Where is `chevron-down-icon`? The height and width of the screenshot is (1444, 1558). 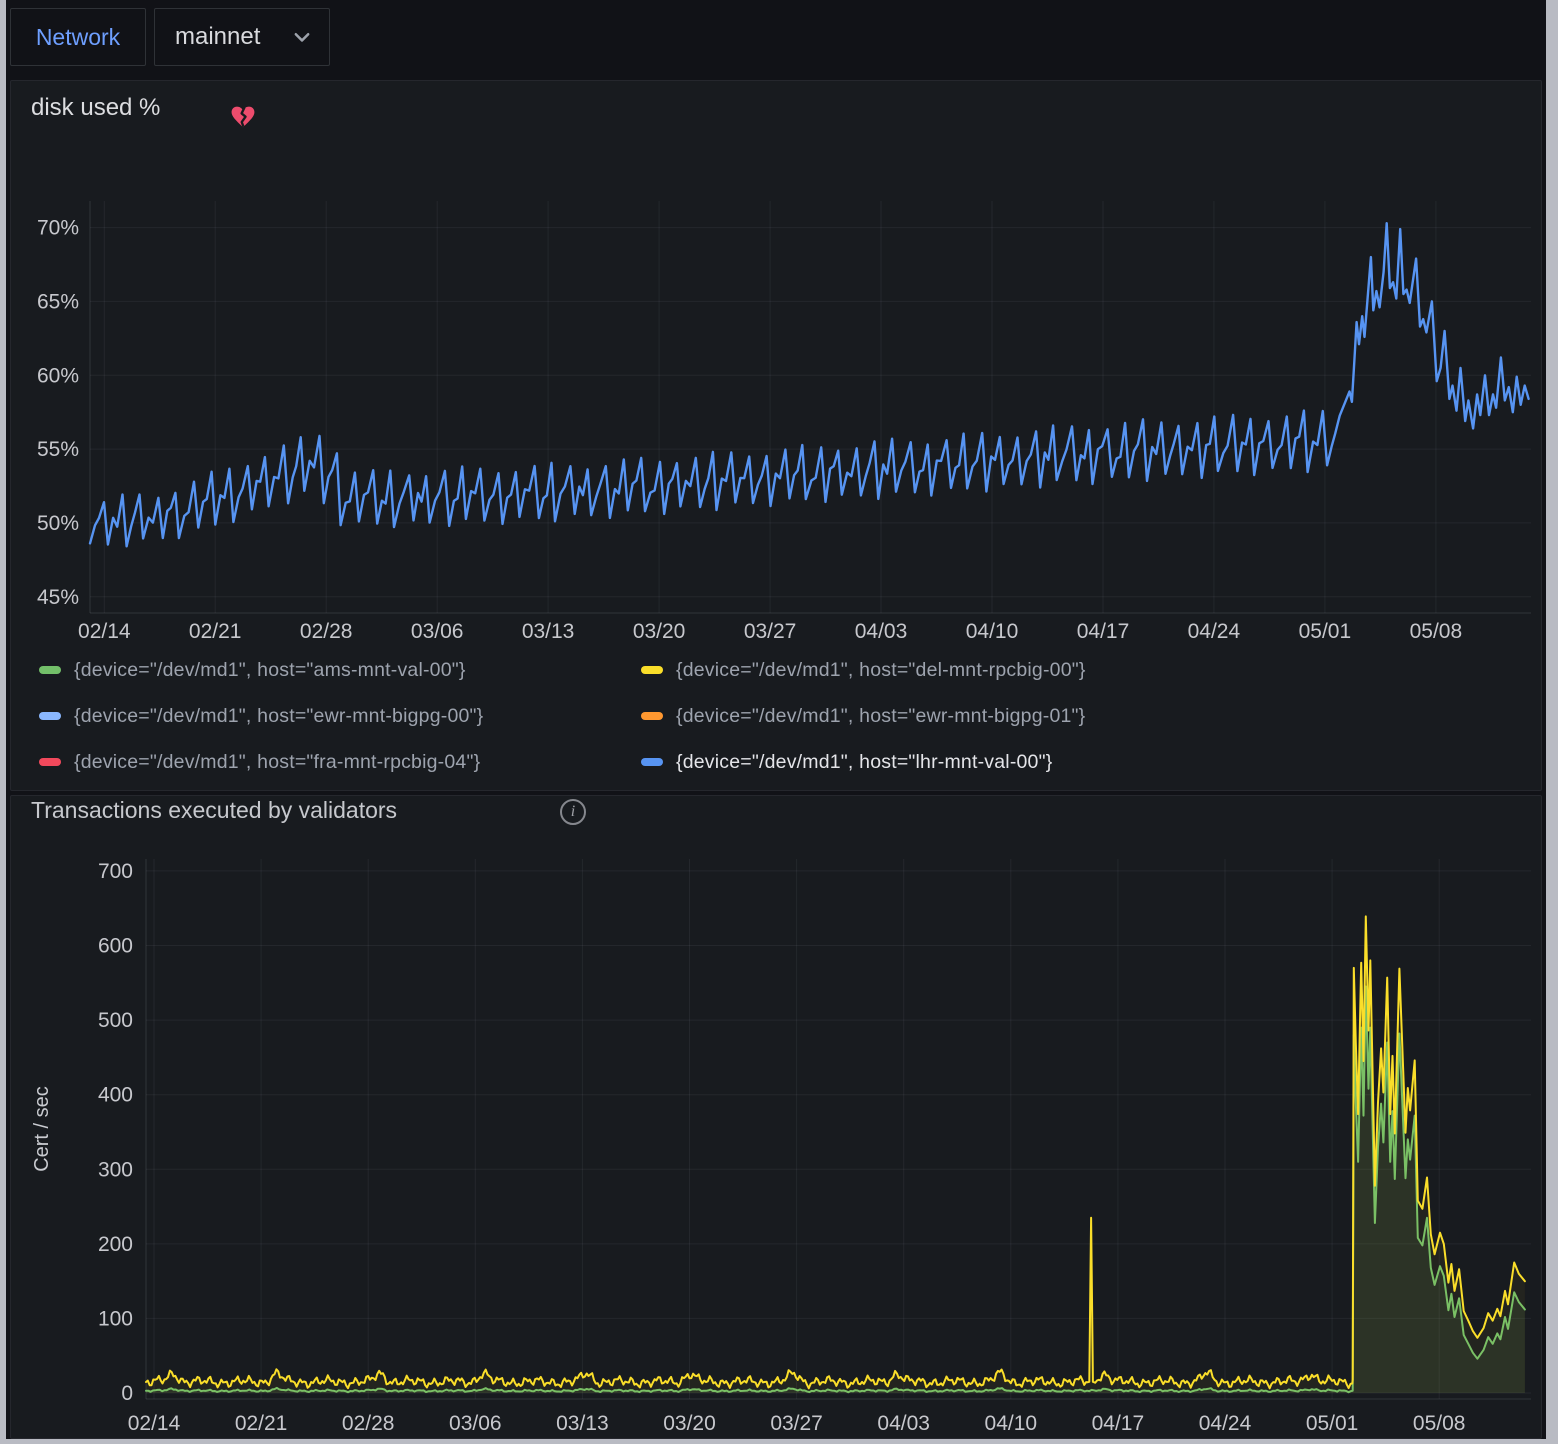
chevron-down-icon is located at coordinates (302, 37).